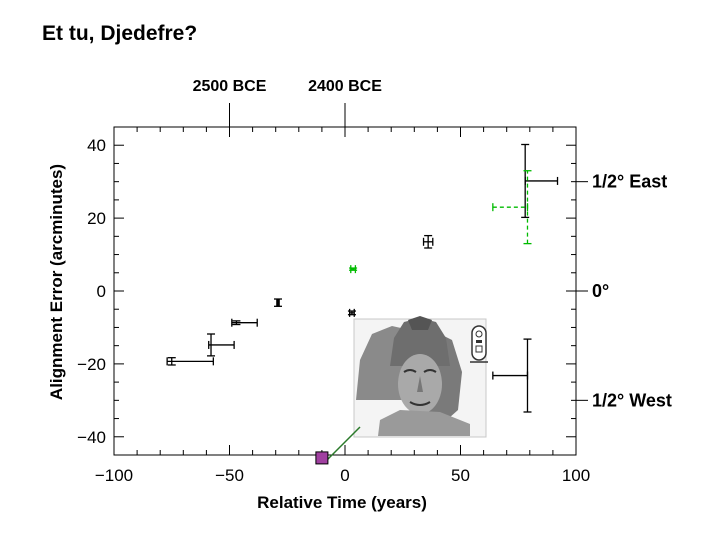 The height and width of the screenshot is (540, 720). Describe the element at coordinates (420, 377) in the screenshot. I see `djedefre-head-photo` at that location.